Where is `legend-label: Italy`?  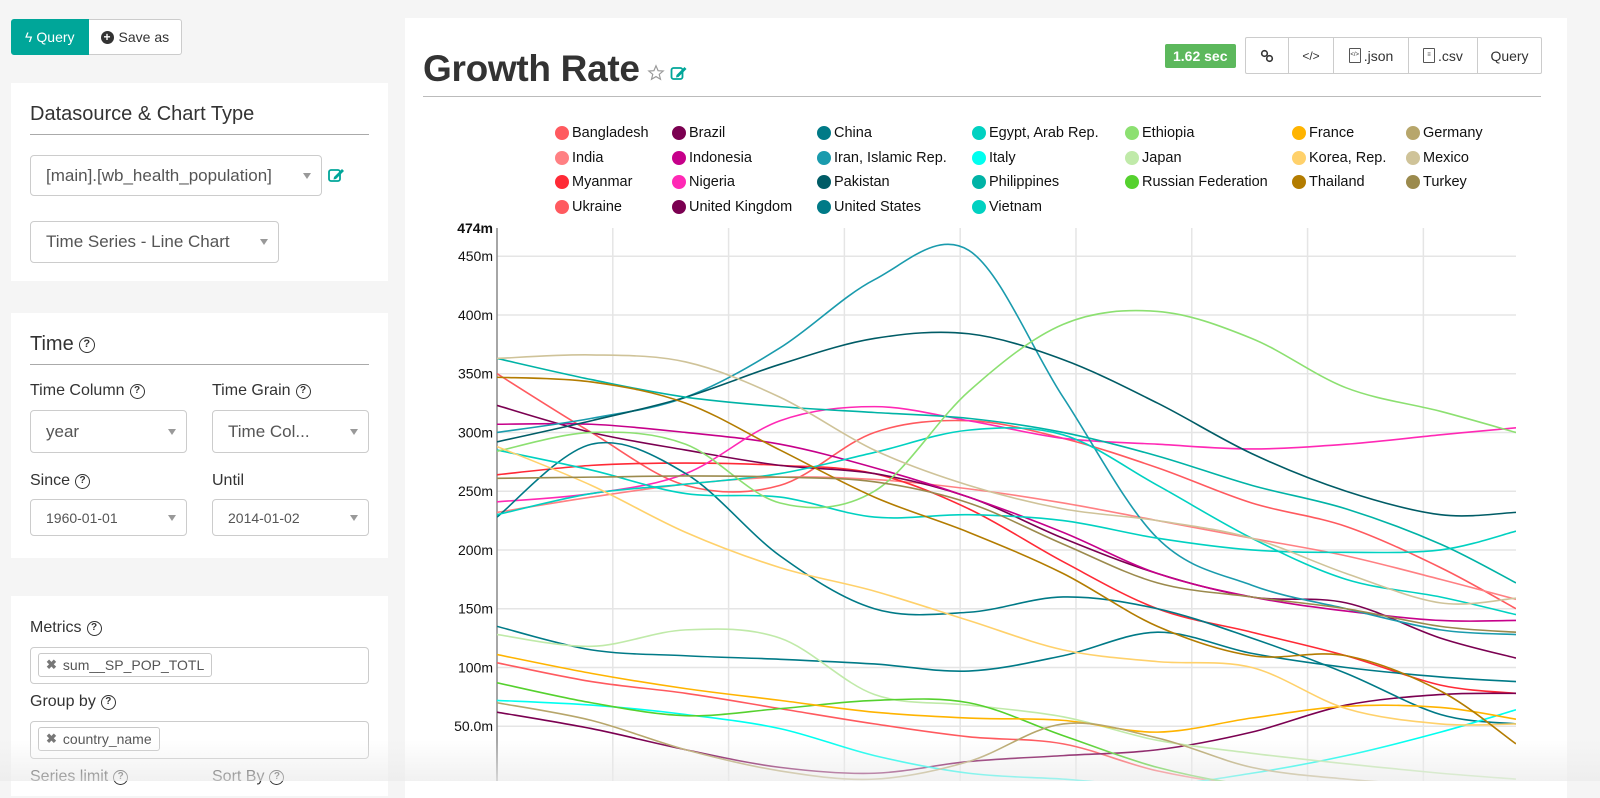
legend-label: Italy is located at coordinates (1002, 157).